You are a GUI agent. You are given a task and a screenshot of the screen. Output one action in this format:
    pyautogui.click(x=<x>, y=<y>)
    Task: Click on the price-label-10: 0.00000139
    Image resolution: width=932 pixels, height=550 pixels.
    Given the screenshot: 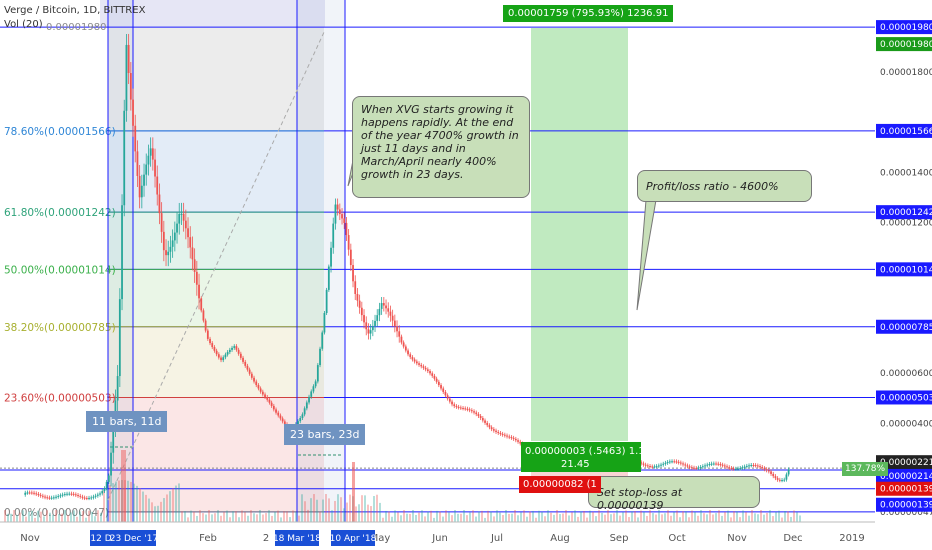 What is the action you would take?
    pyautogui.click(x=906, y=506)
    